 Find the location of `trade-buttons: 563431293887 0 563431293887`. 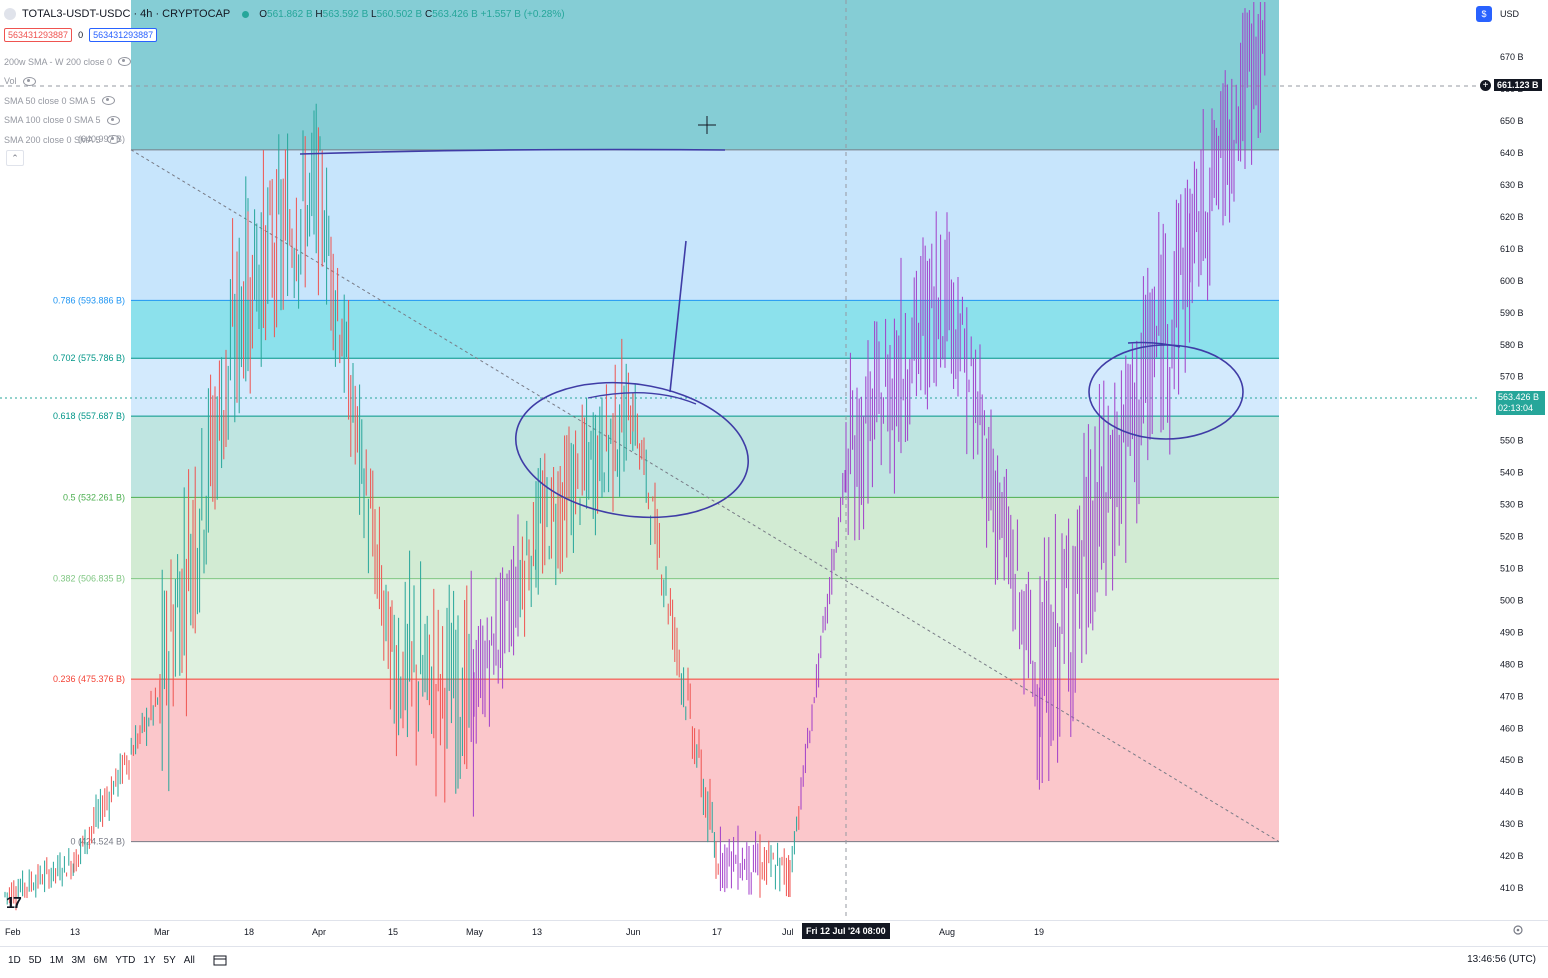

trade-buttons: 563431293887 0 563431293887 is located at coordinates (81, 35).